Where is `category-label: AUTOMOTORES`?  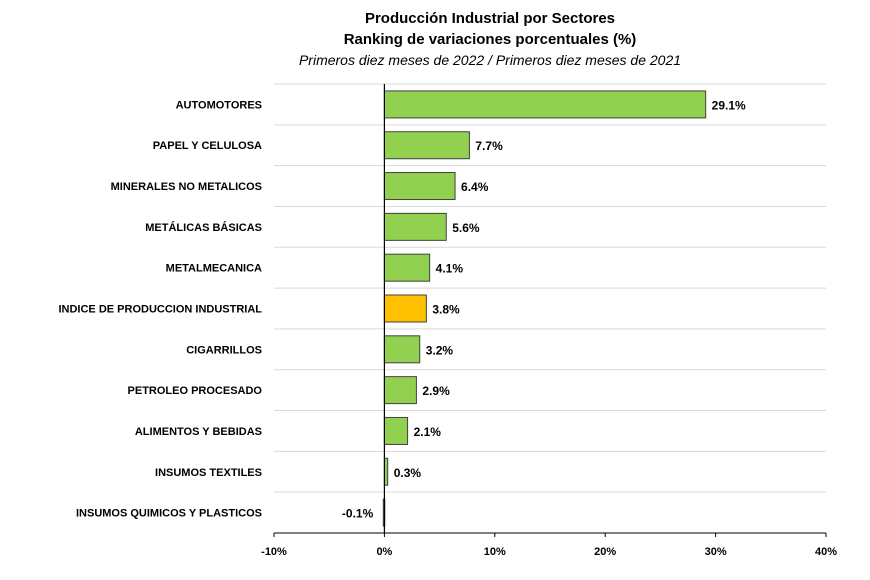 category-label: AUTOMOTORES is located at coordinates (219, 105).